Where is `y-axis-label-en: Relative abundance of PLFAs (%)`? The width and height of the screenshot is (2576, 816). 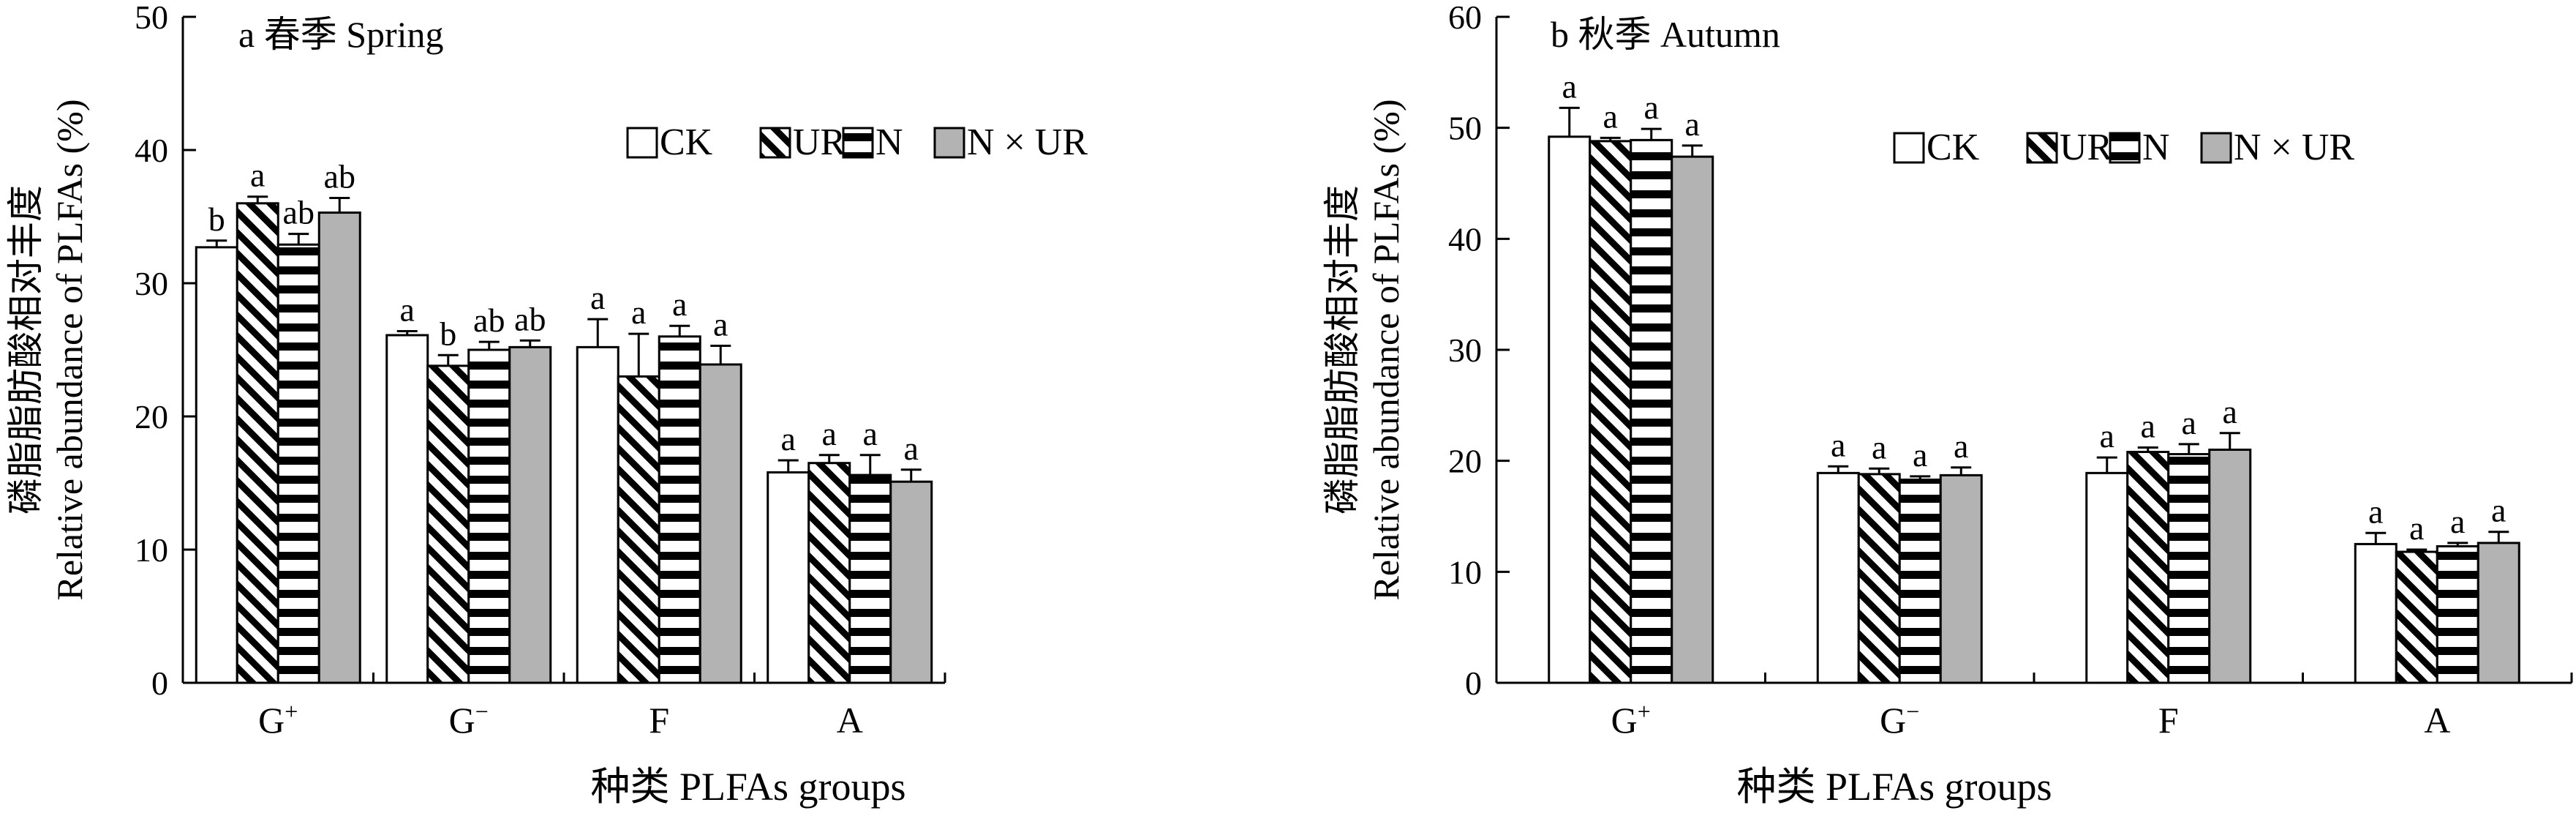
y-axis-label-en: Relative abundance of PLFAs (%) is located at coordinates (69, 350).